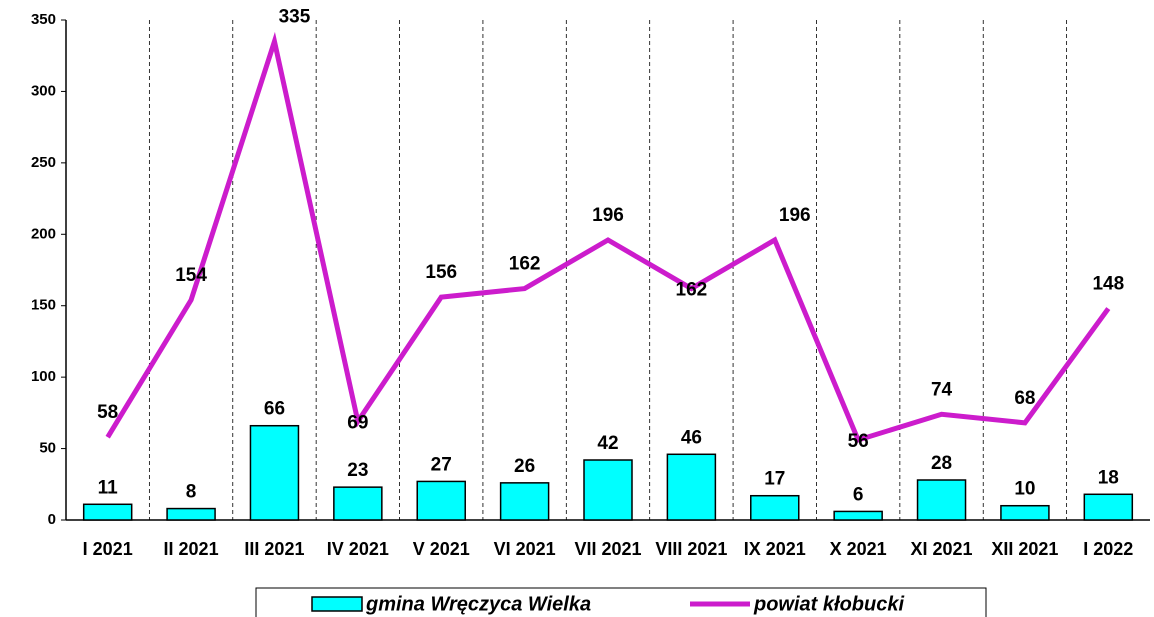  What do you see at coordinates (1108, 284) in the screenshot?
I see `line-label: 148` at bounding box center [1108, 284].